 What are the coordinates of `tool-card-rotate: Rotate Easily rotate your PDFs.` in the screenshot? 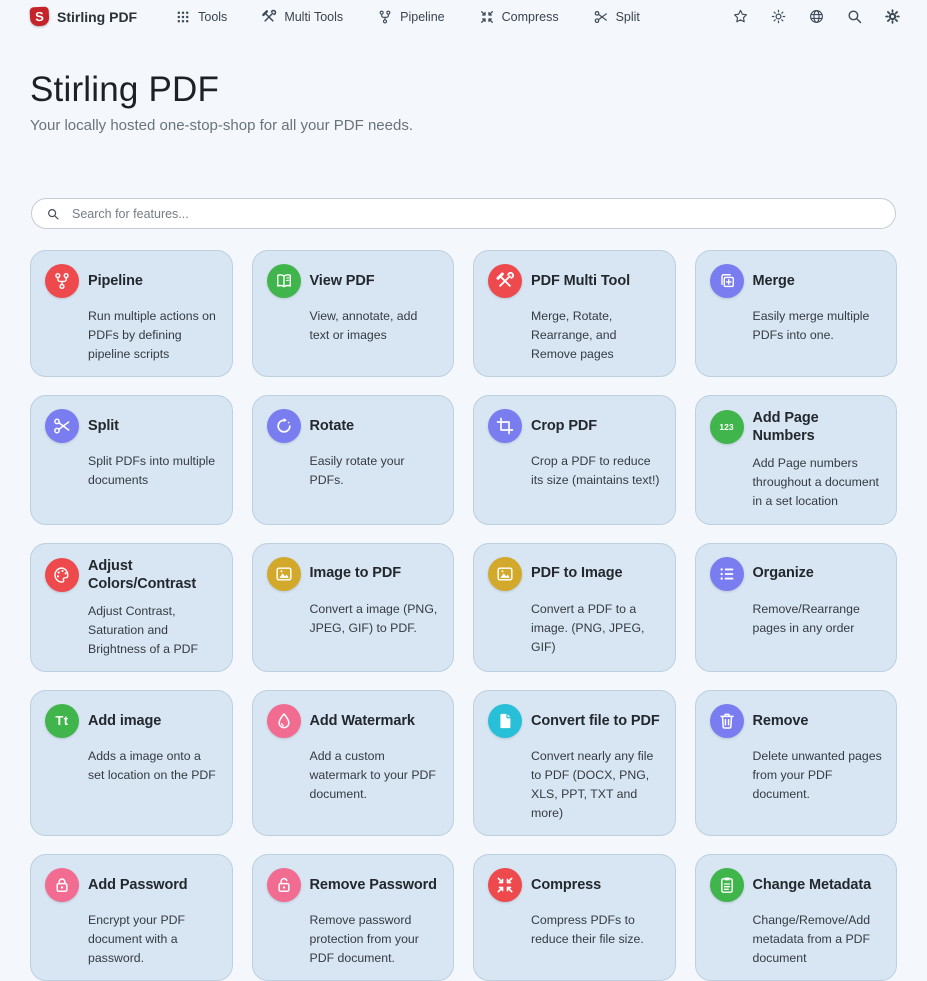 It's located at (352, 460).